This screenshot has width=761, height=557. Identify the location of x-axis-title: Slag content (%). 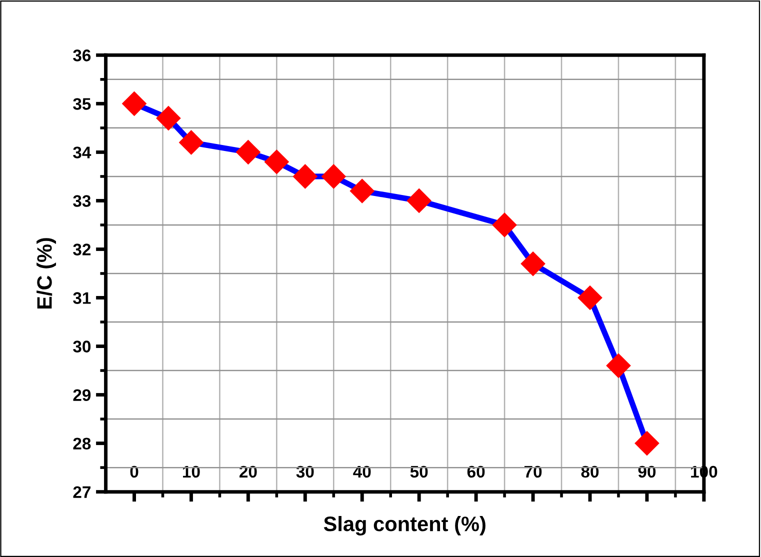
(405, 526).